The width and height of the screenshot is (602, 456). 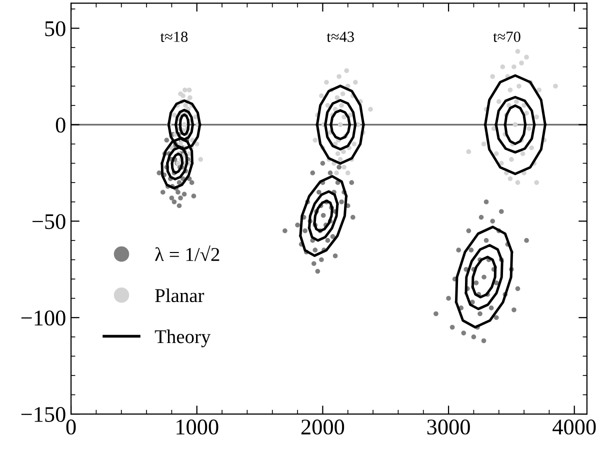 I want to click on x-tick-label: 4000, so click(x=574, y=427).